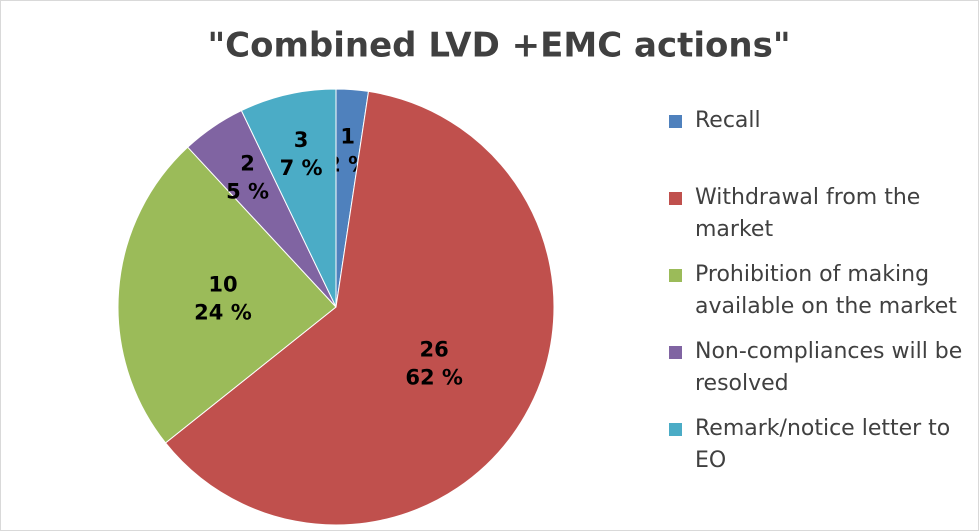  What do you see at coordinates (819, 143) in the screenshot?
I see `legend-item: Recall` at bounding box center [819, 143].